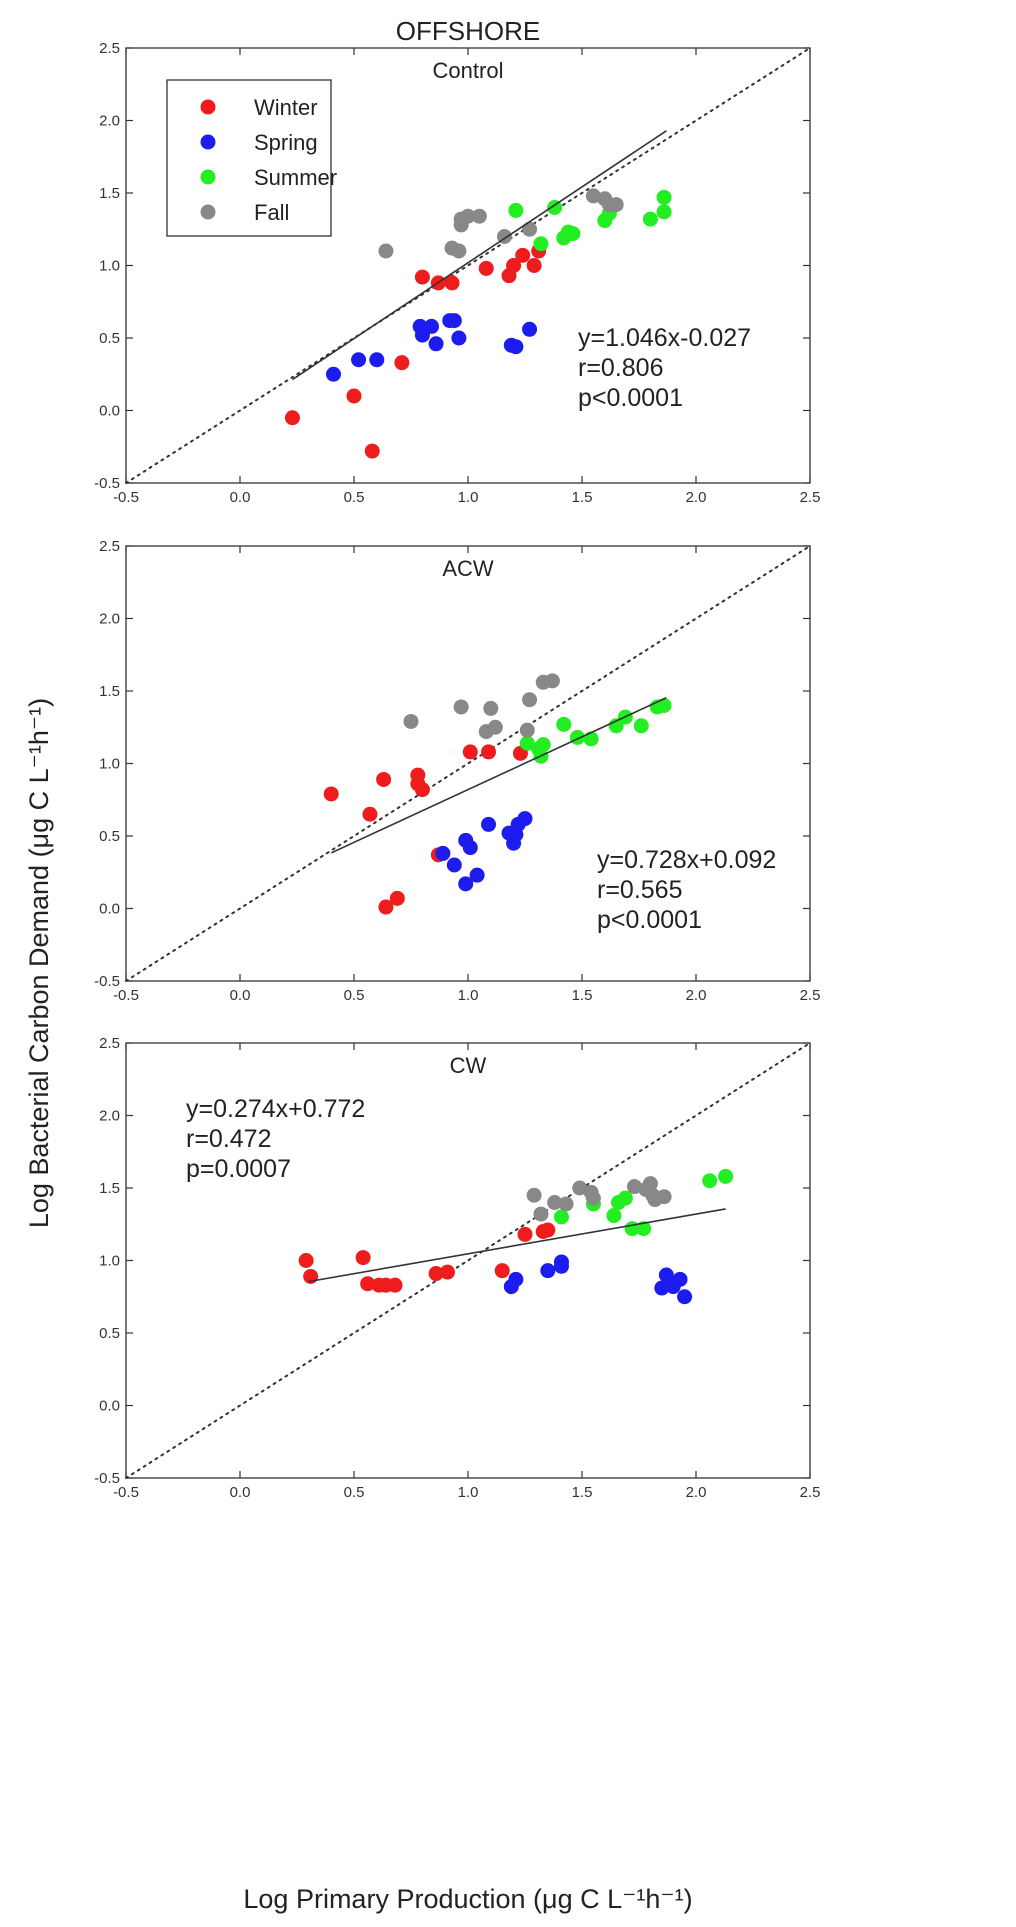  Describe the element at coordinates (467, 1899) in the screenshot. I see `x-axis-label: Log Primary Production (μg C L⁻¹h⁻¹)` at that location.